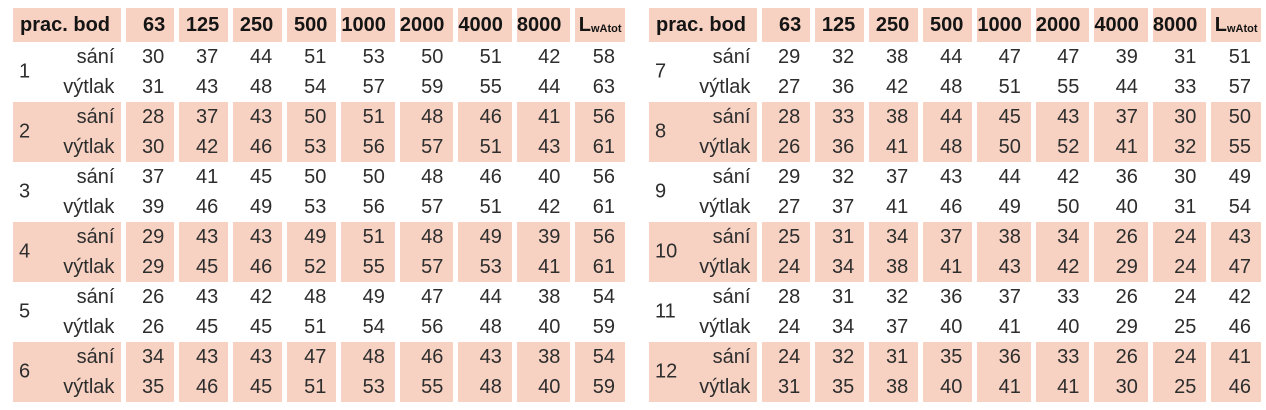 The image size is (1266, 410). What do you see at coordinates (319, 147) in the screenshot?
I see `table-row: 30 42 46 53 56 57 51 43 61` at bounding box center [319, 147].